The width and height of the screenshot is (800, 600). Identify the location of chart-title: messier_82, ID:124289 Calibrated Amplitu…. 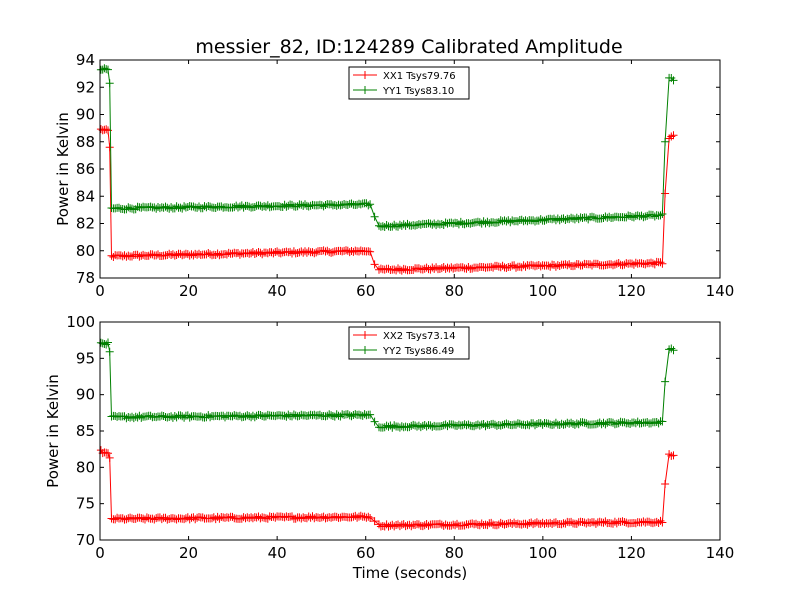
(408, 47).